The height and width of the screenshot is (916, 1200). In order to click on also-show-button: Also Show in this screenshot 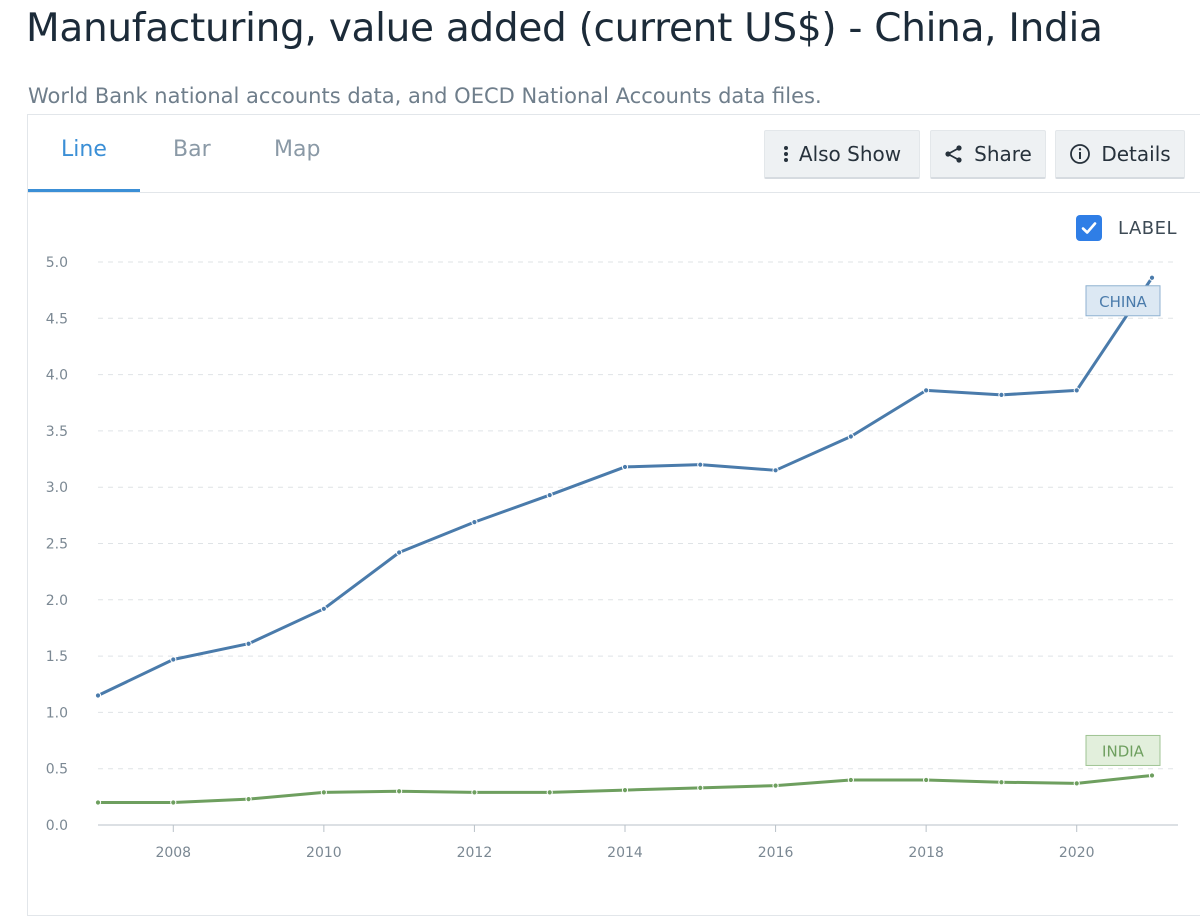, I will do `click(842, 154)`.